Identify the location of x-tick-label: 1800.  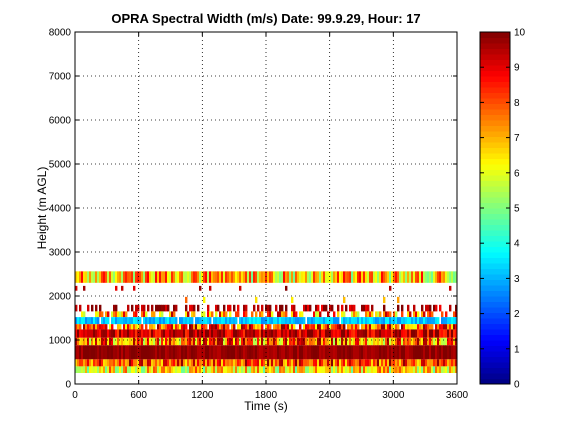
(266, 395).